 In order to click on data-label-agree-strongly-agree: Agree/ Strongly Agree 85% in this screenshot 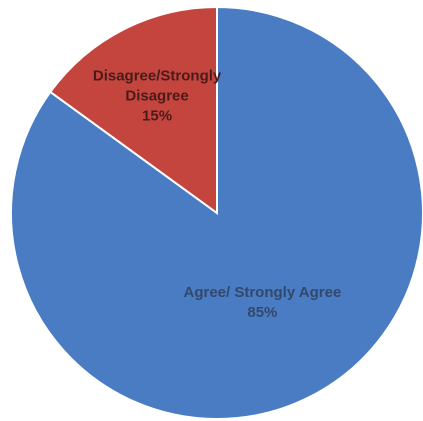, I will do `click(262, 302)`.